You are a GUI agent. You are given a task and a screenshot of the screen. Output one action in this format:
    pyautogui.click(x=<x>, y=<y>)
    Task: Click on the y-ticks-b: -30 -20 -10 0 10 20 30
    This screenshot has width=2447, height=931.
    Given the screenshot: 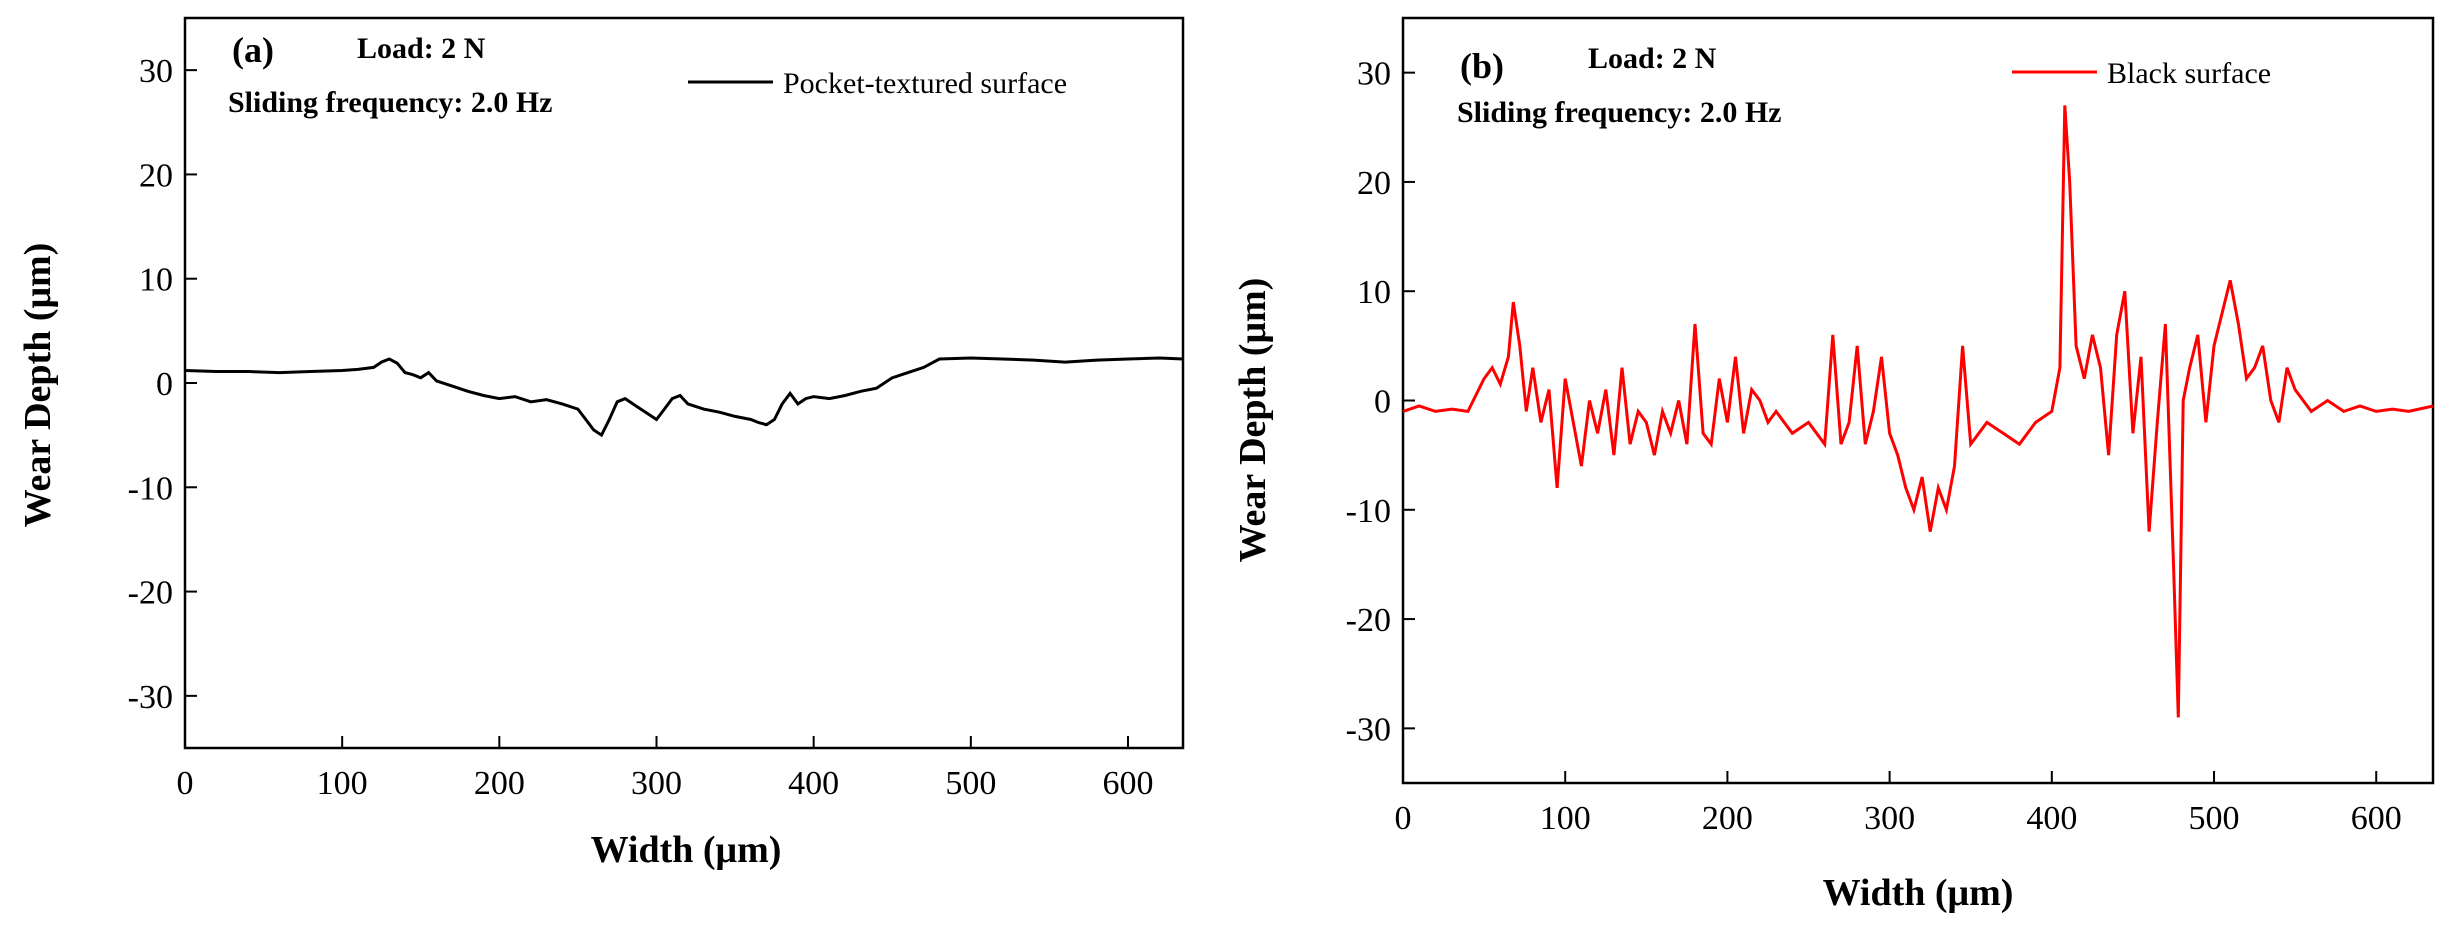 What is the action you would take?
    pyautogui.click(x=1380, y=402)
    